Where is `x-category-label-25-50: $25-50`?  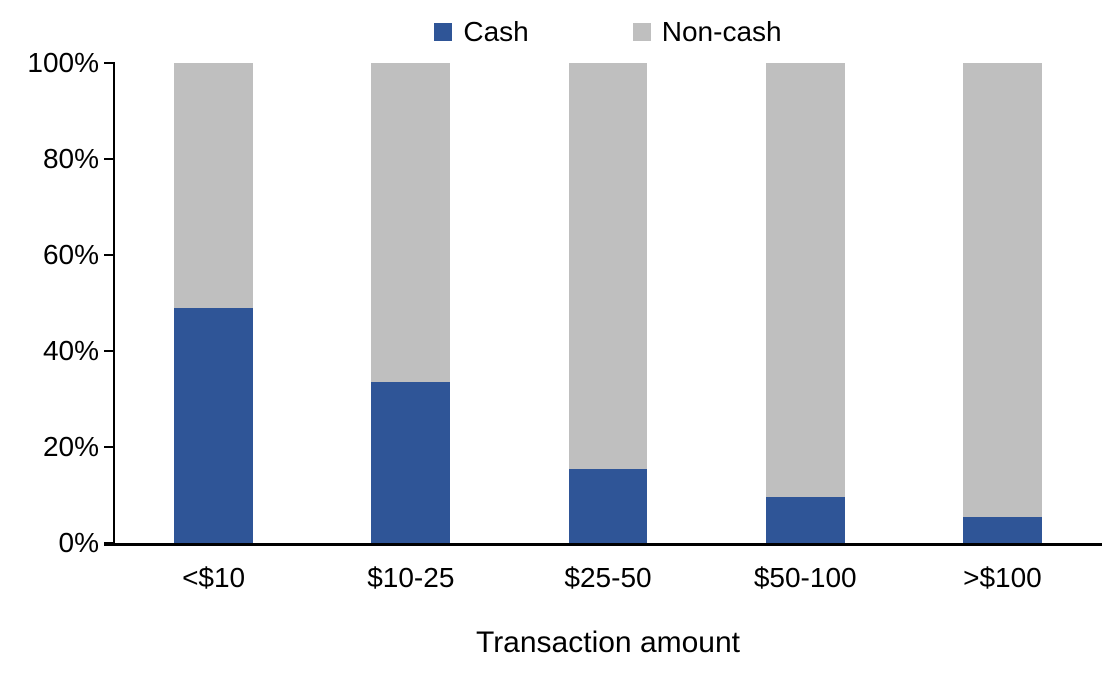
x-category-label-25-50: $25-50 is located at coordinates (608, 577).